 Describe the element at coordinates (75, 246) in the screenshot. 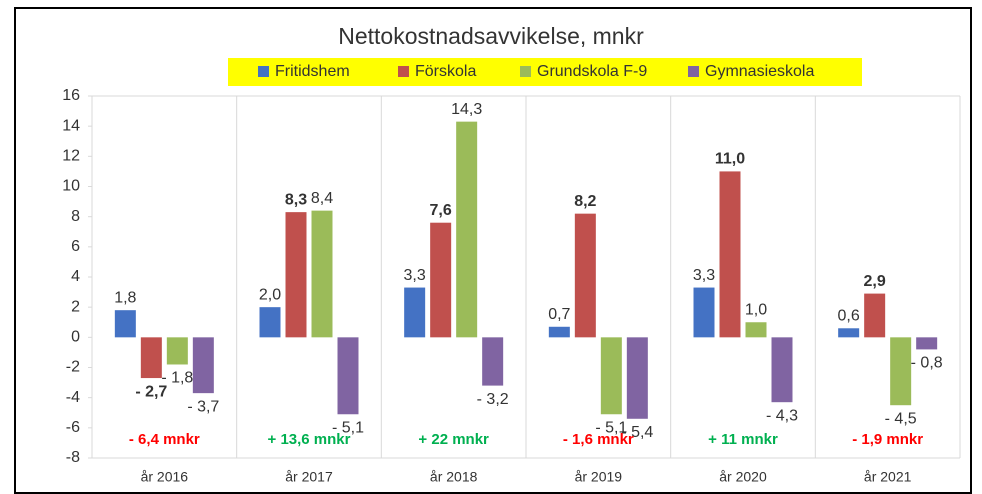

I see `y-tick-label: 6` at that location.